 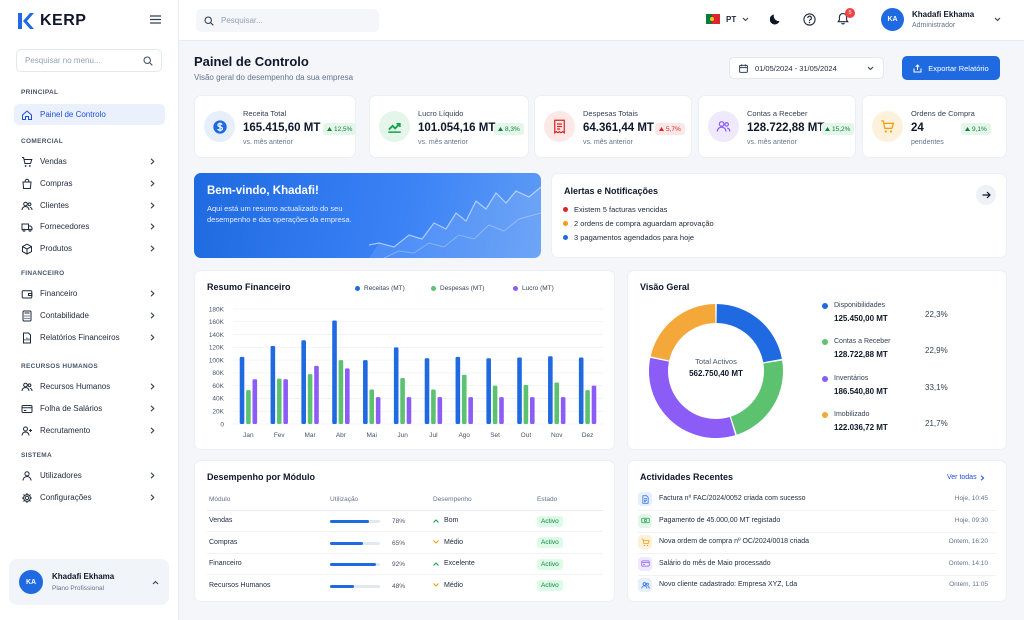 What do you see at coordinates (155, 19) in the screenshot?
I see `menu-toggle-icon` at bounding box center [155, 19].